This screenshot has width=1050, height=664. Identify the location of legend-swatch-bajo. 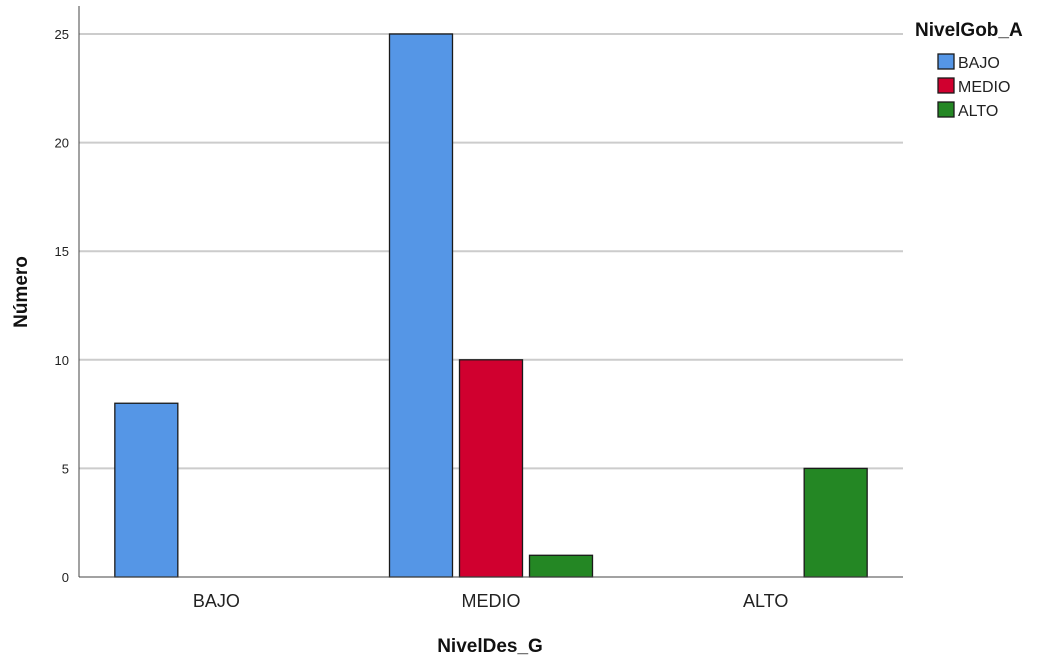
(946, 61).